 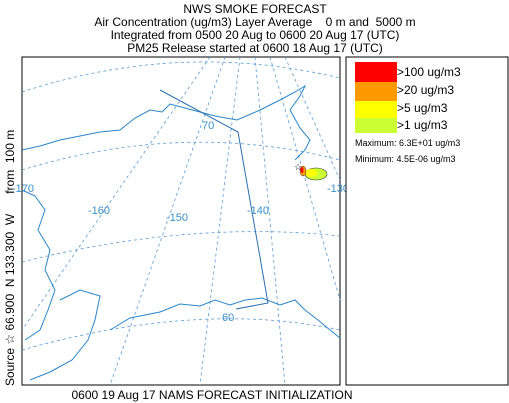 I want to click on grid-label: 70, so click(x=208, y=126).